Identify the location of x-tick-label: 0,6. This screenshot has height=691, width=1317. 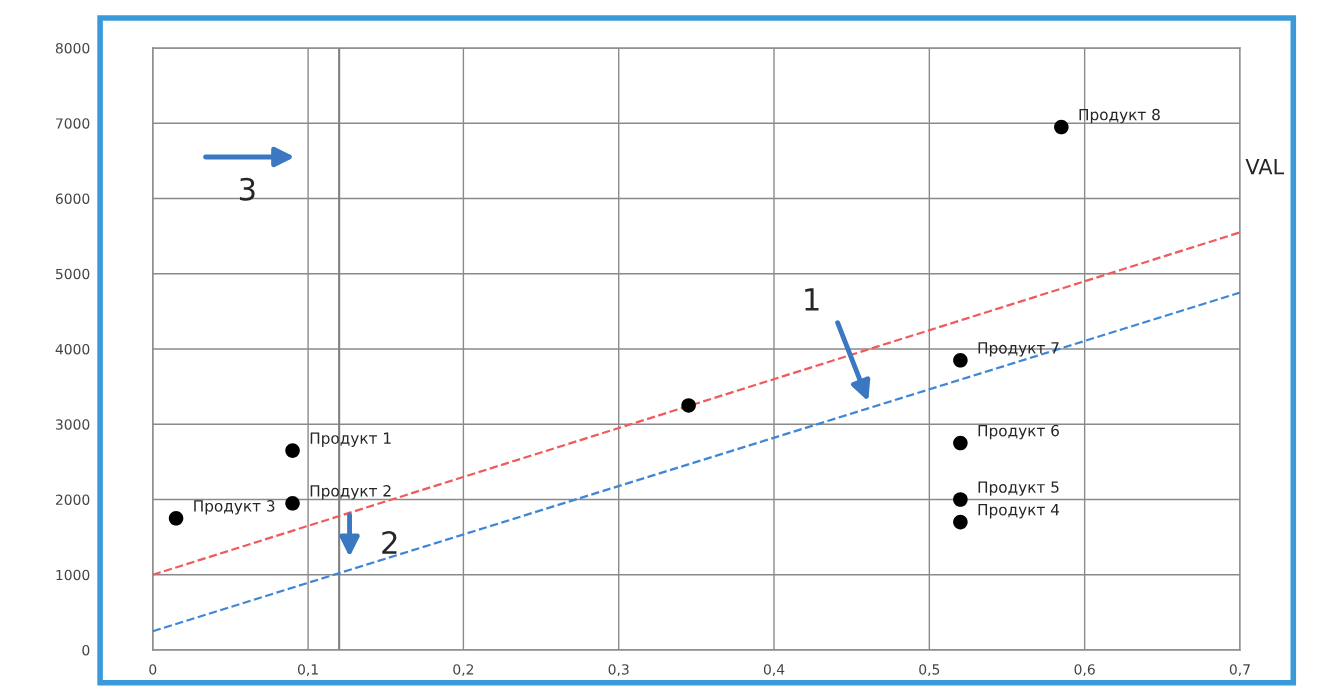
(1084, 670).